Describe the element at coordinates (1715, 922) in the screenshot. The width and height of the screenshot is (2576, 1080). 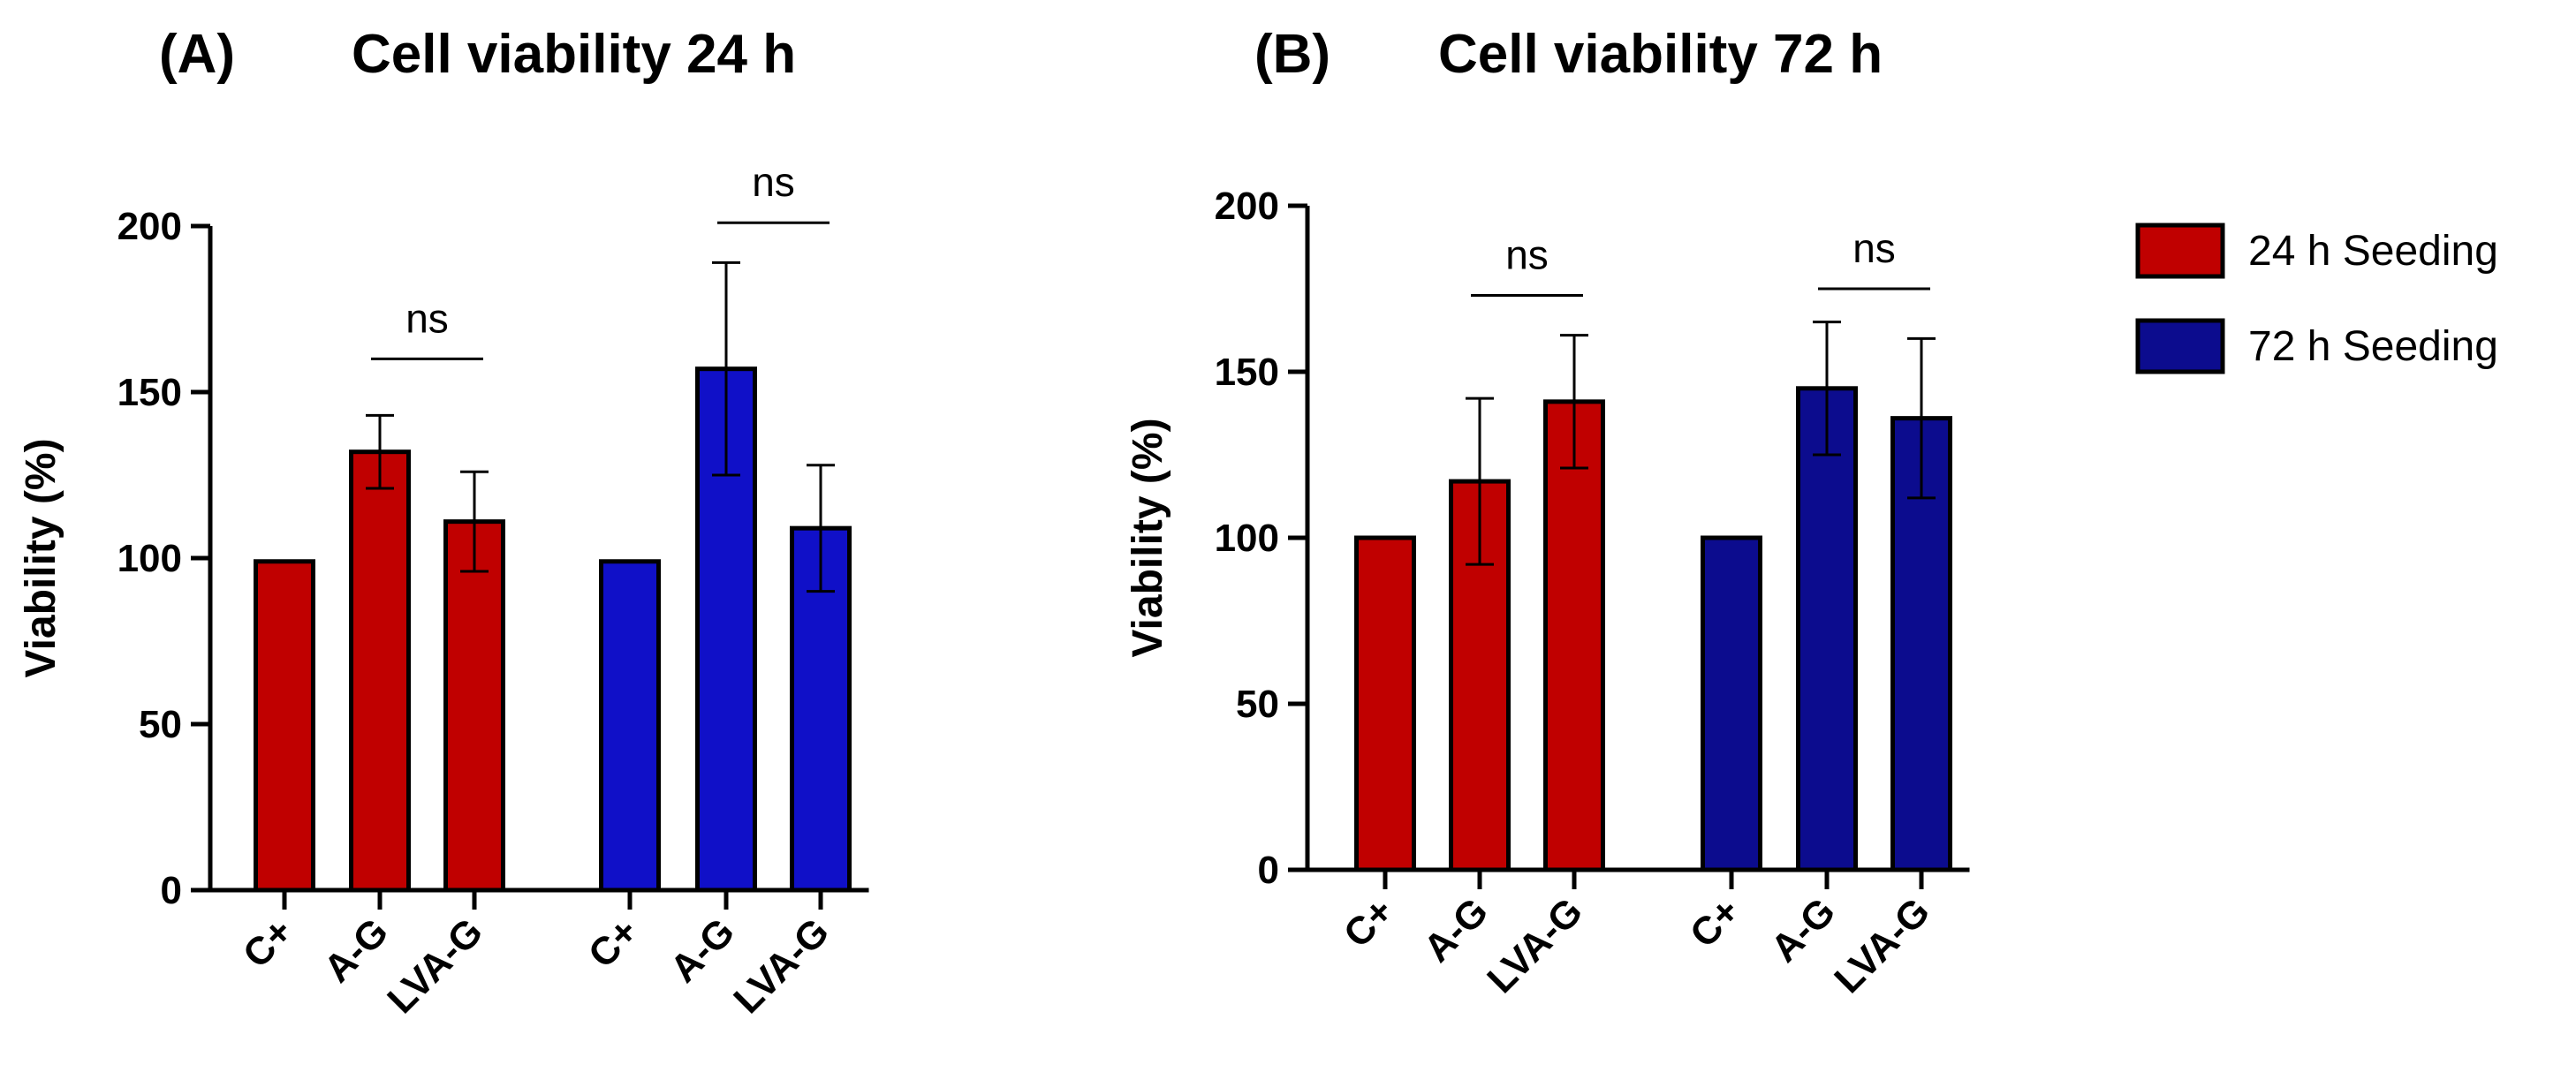
I see `category-label-b-s1-0: C+` at that location.